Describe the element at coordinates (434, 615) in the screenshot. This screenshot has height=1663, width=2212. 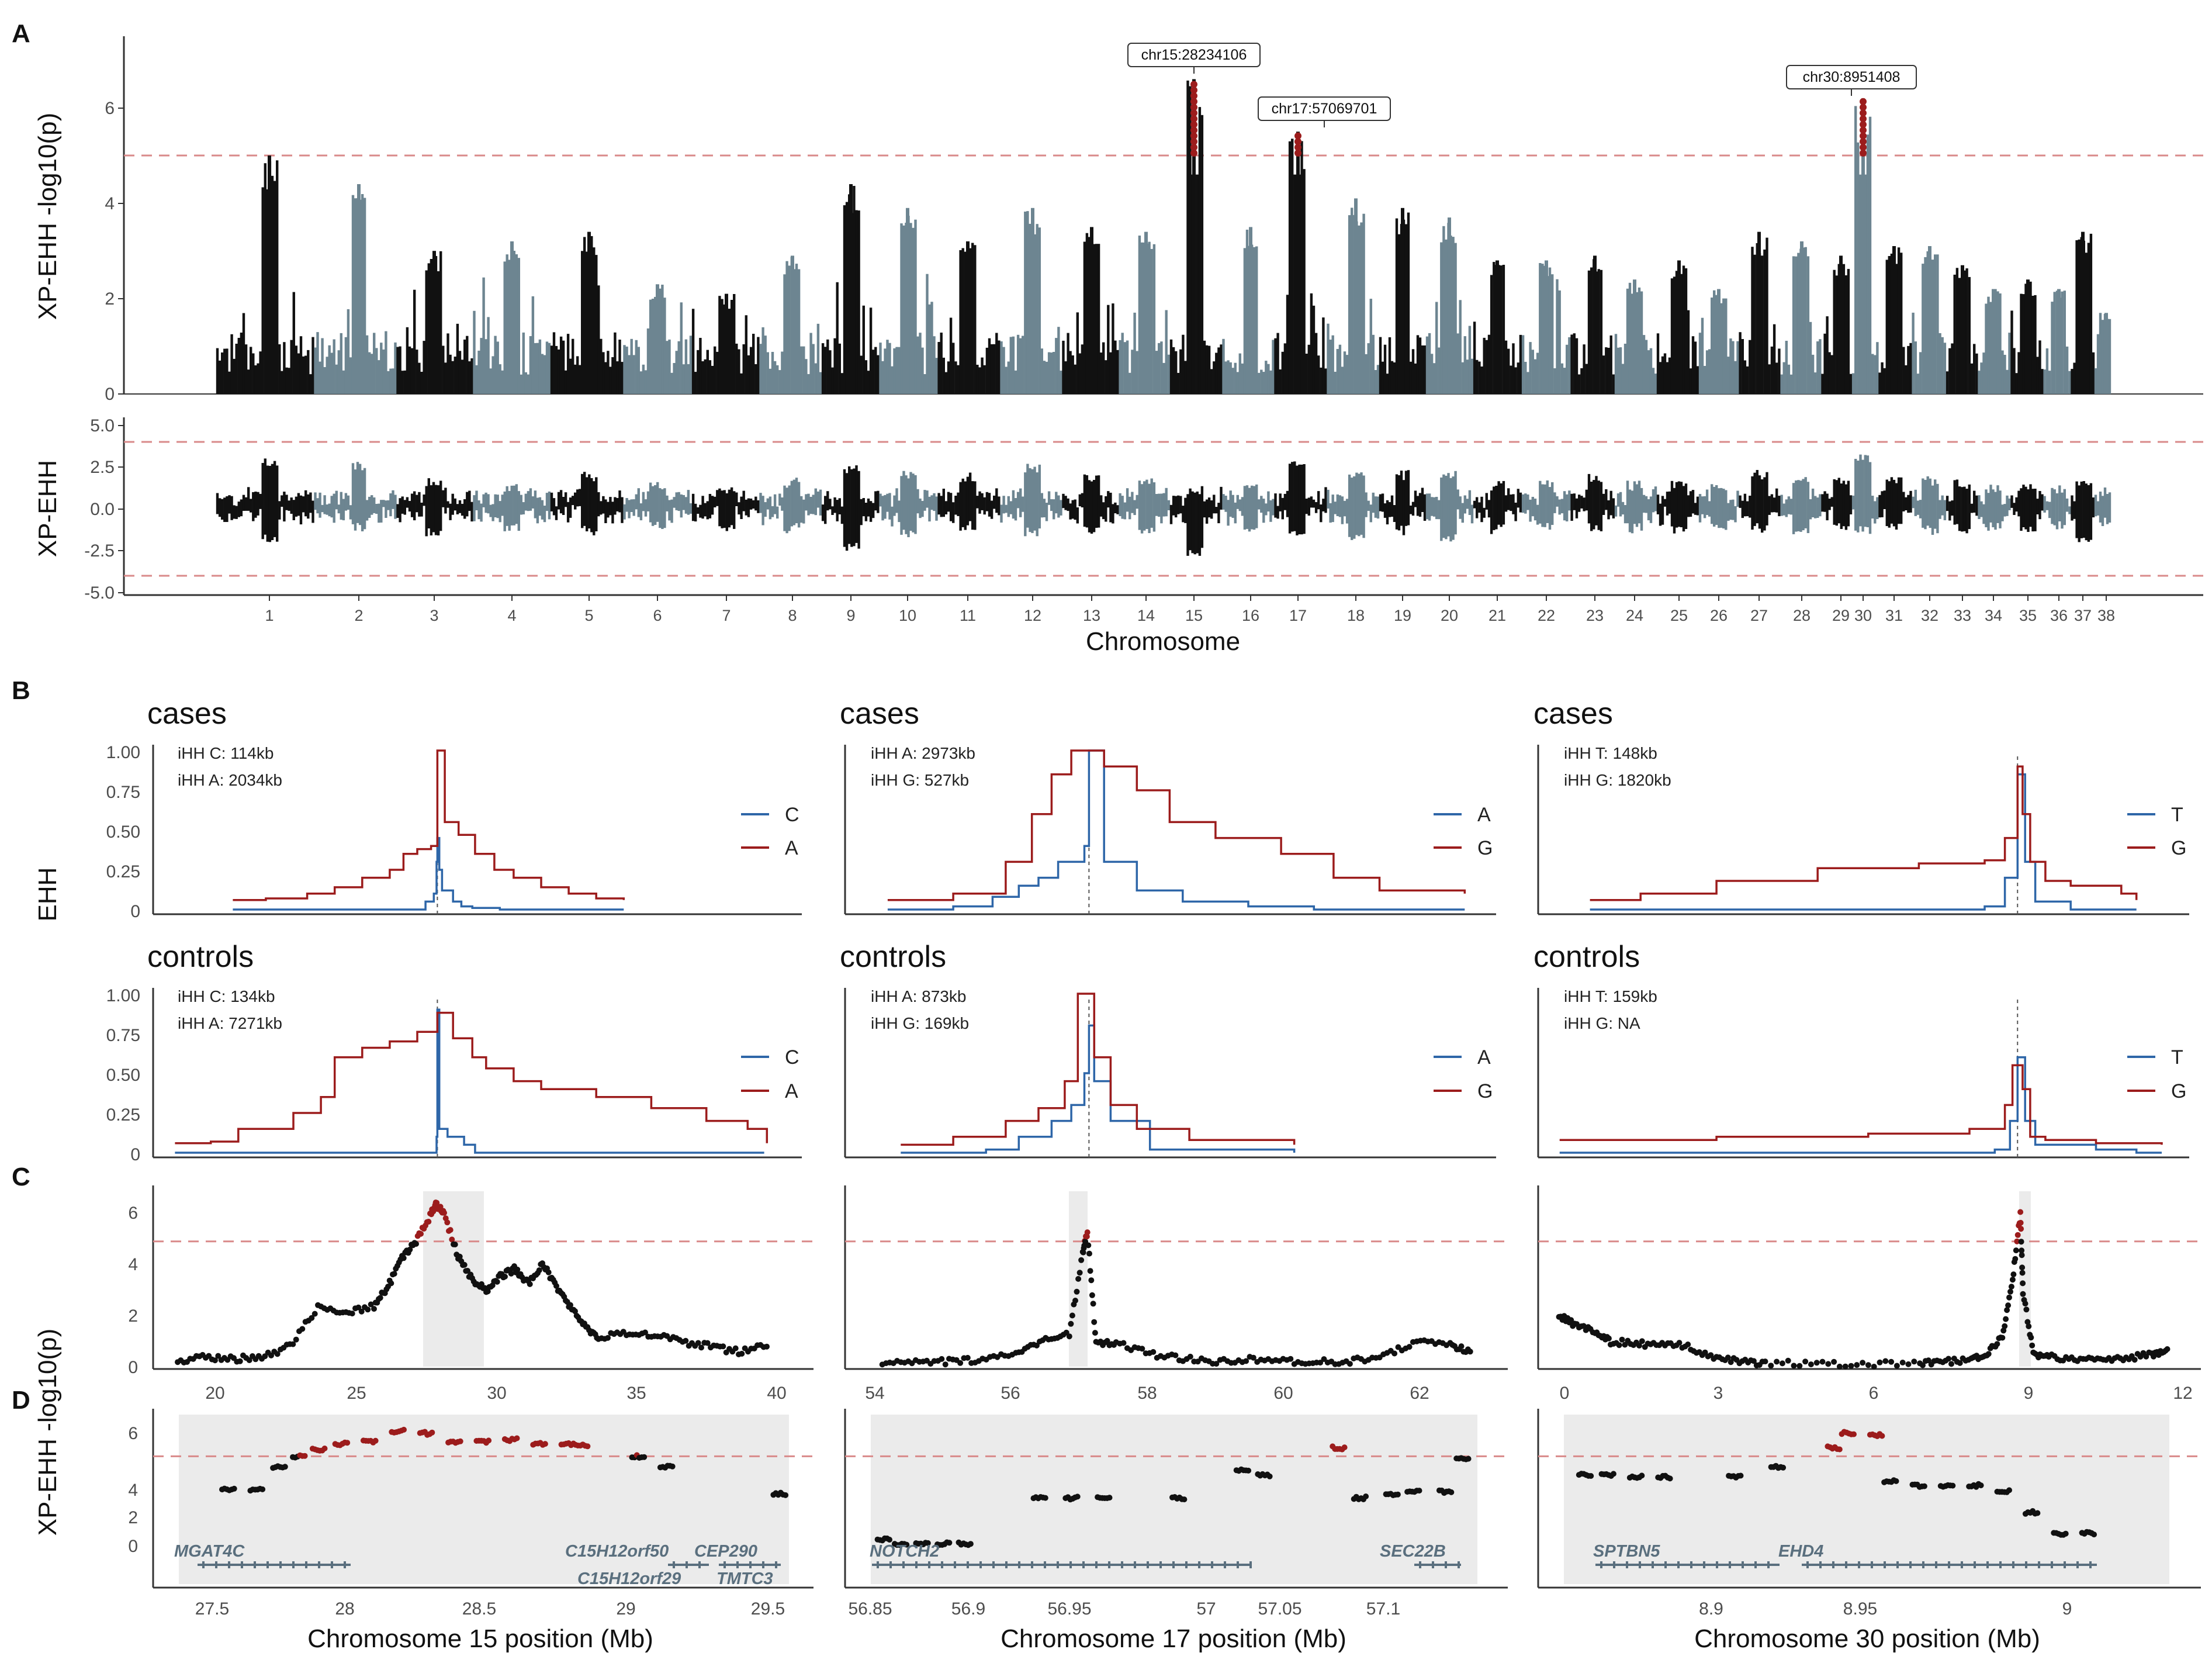
I see `chromosome-tick-label: 3` at that location.